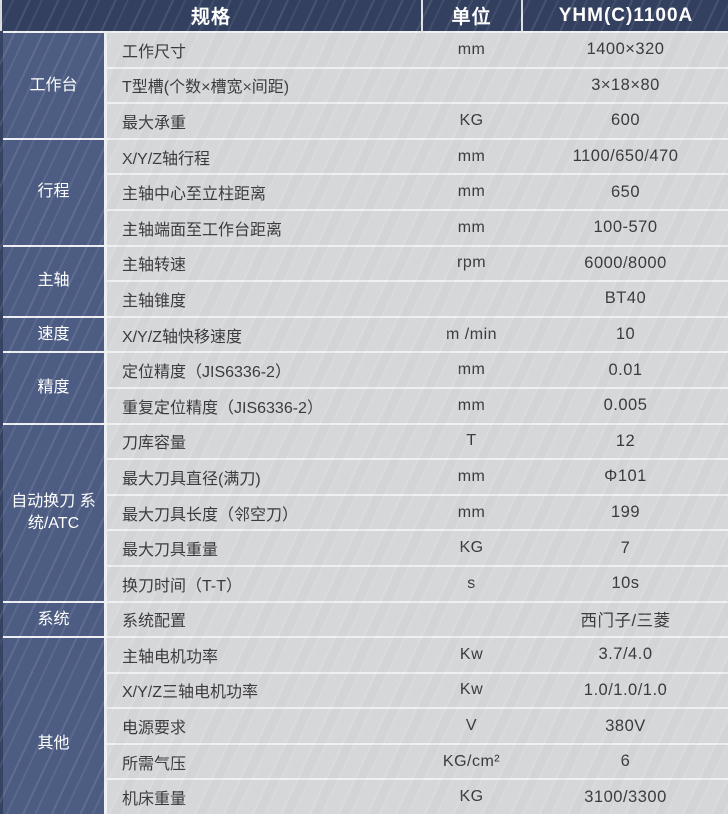 This screenshot has height=814, width=728. What do you see at coordinates (624, 619) in the screenshot?
I see `value-cell: 西门子/三菱` at bounding box center [624, 619].